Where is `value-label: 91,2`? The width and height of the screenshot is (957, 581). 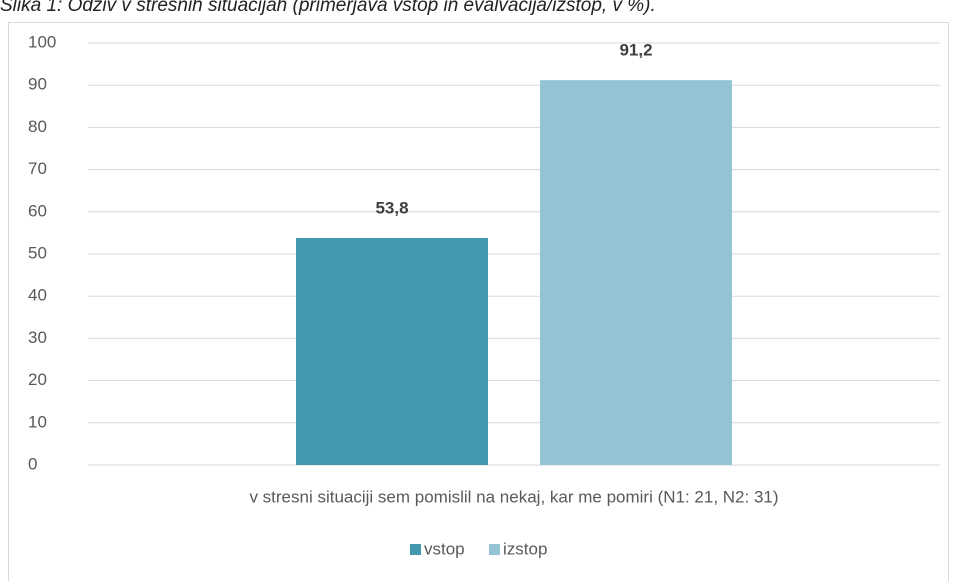 value-label: 91,2 is located at coordinates (635, 50).